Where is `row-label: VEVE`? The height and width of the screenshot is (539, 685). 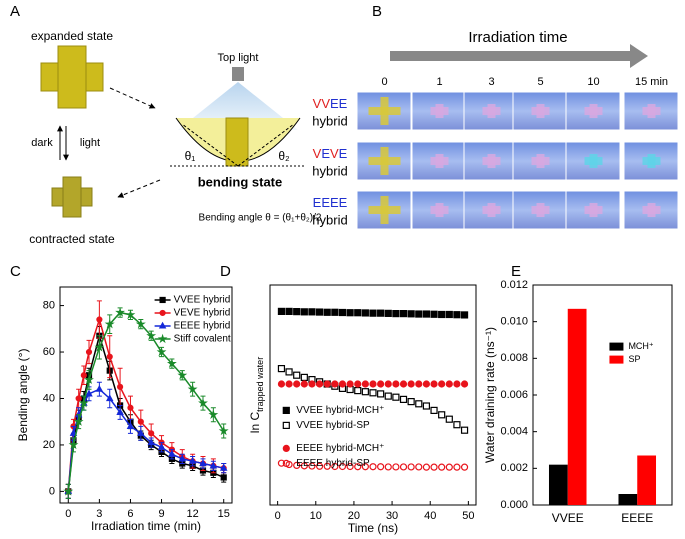 row-label: VEVE is located at coordinates (330, 153).